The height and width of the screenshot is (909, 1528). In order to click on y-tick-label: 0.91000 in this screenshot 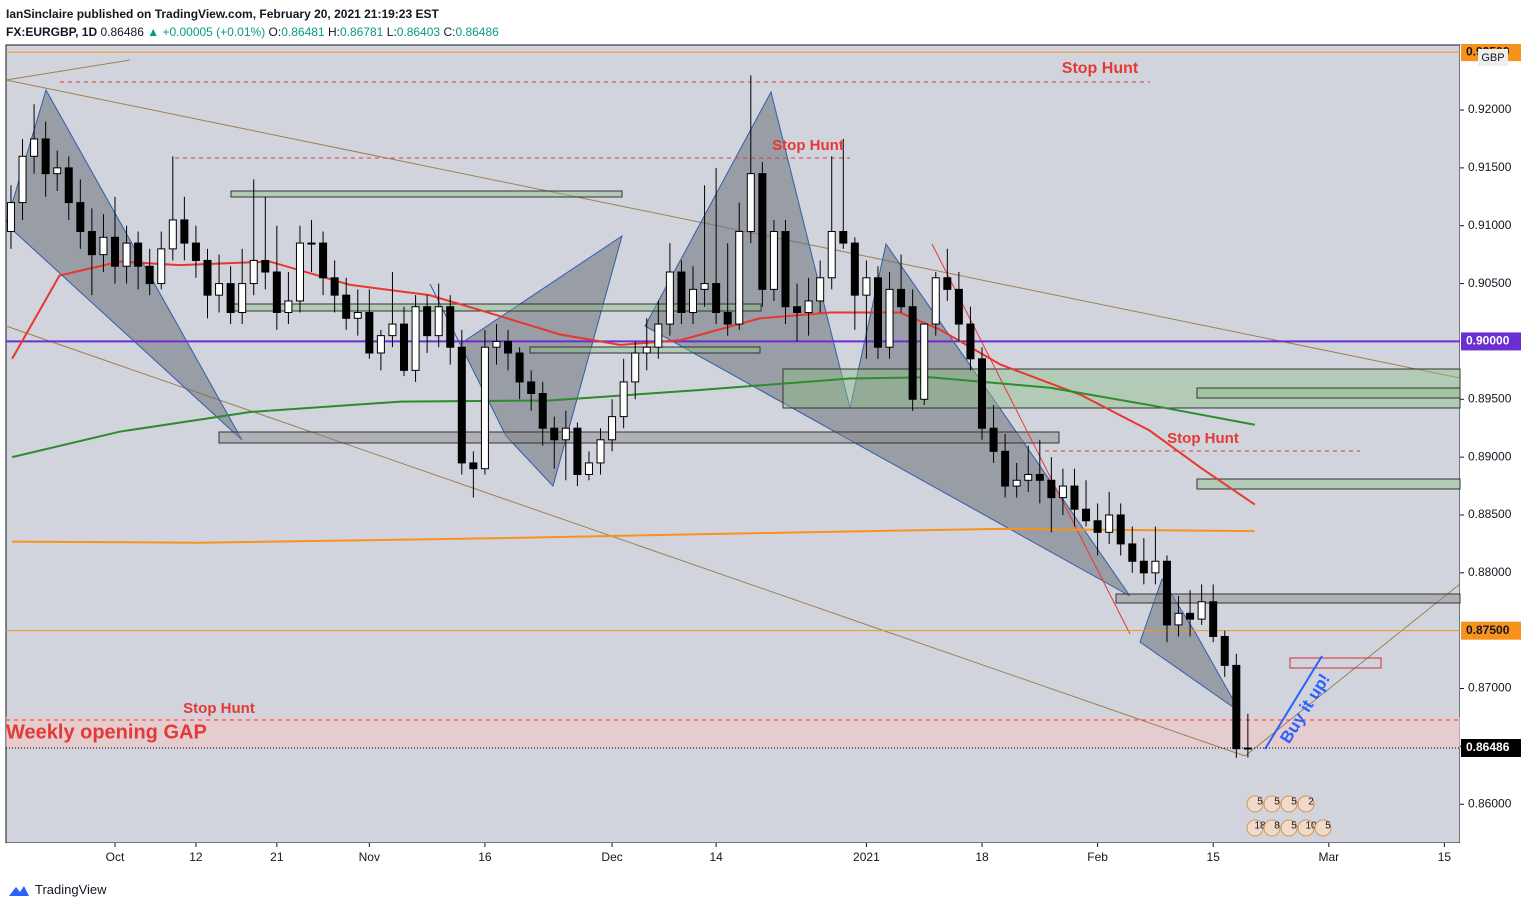, I will do `click(1490, 225)`.